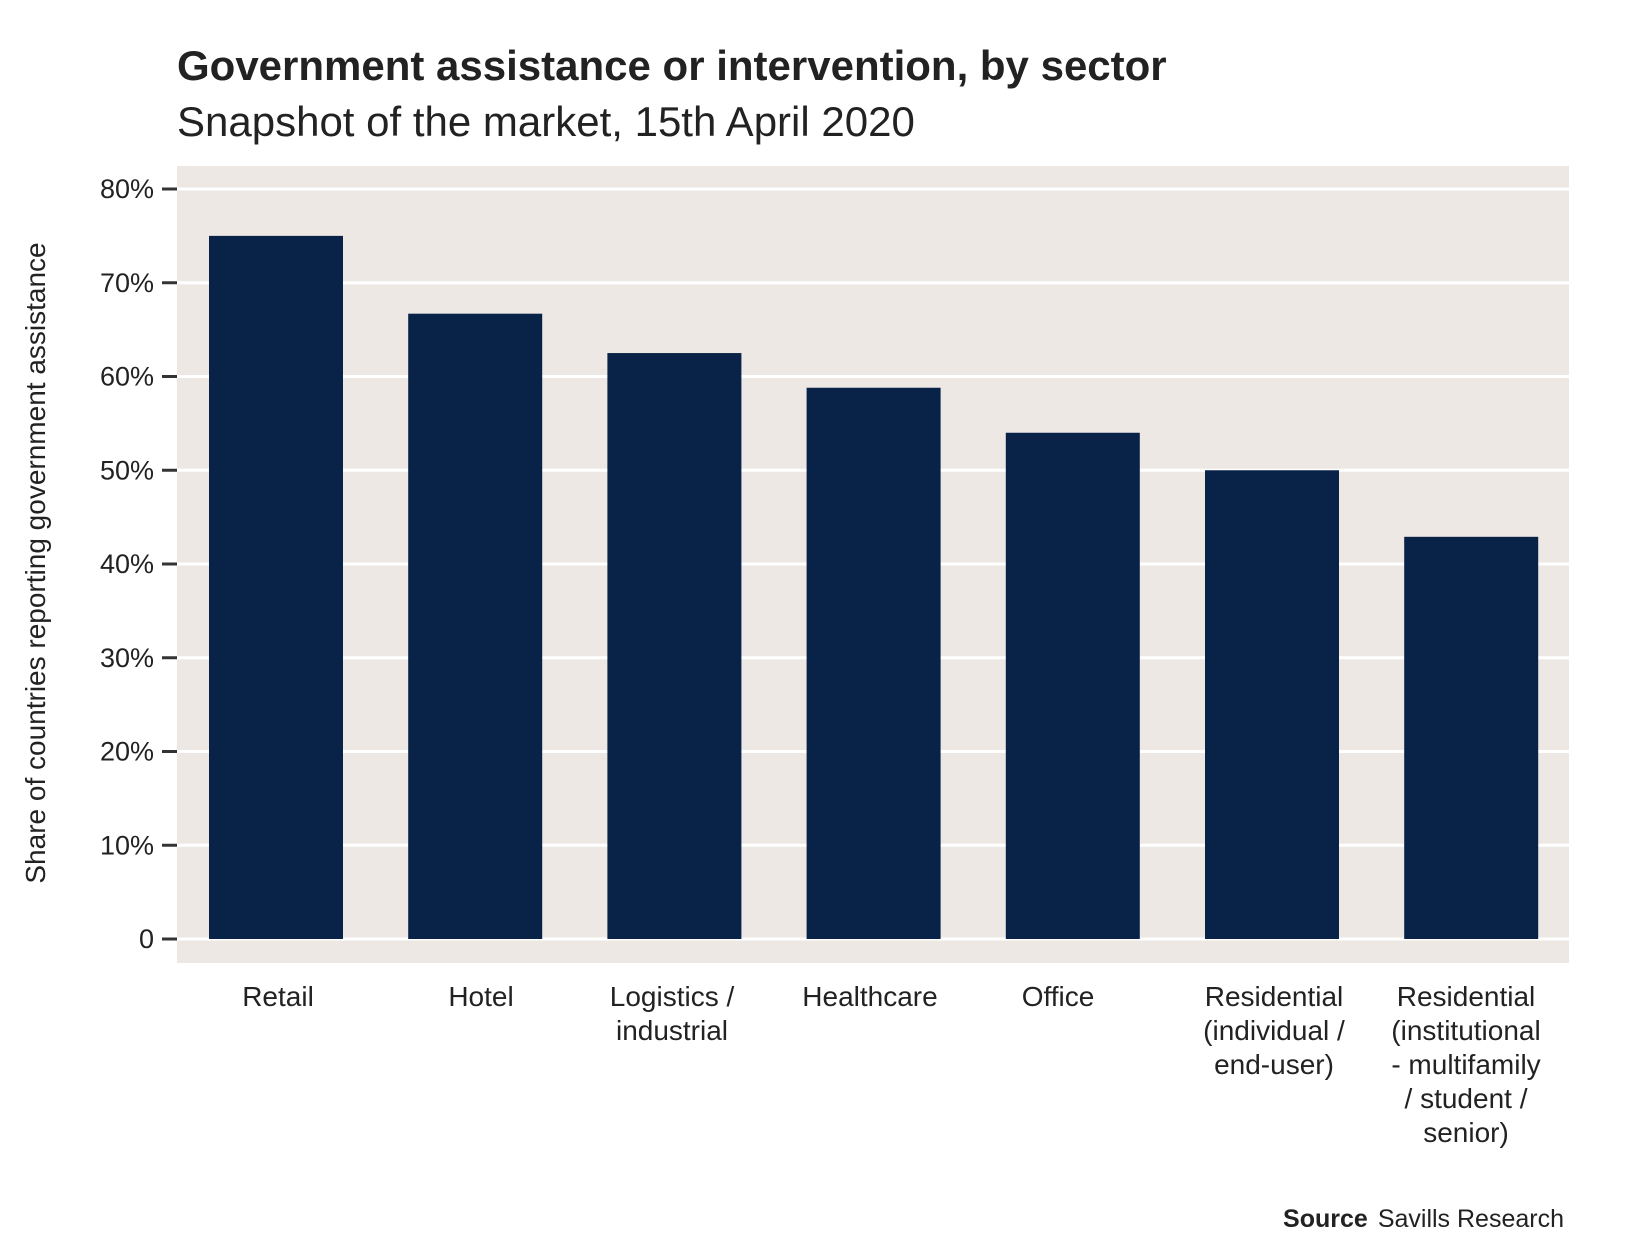 This screenshot has width=1638, height=1257. Describe the element at coordinates (127, 564) in the screenshot. I see `y-tick-label: 40%` at that location.